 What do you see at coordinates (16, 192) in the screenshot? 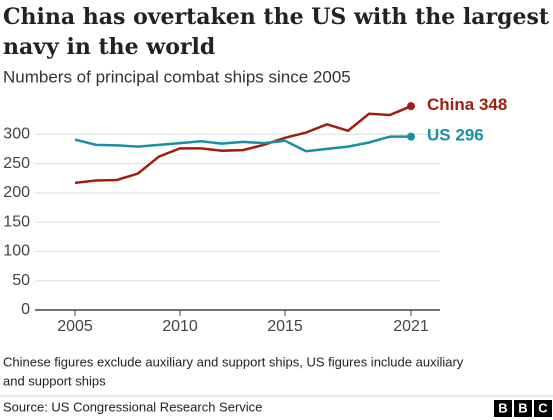
I see `y-tick-label: 200` at bounding box center [16, 192].